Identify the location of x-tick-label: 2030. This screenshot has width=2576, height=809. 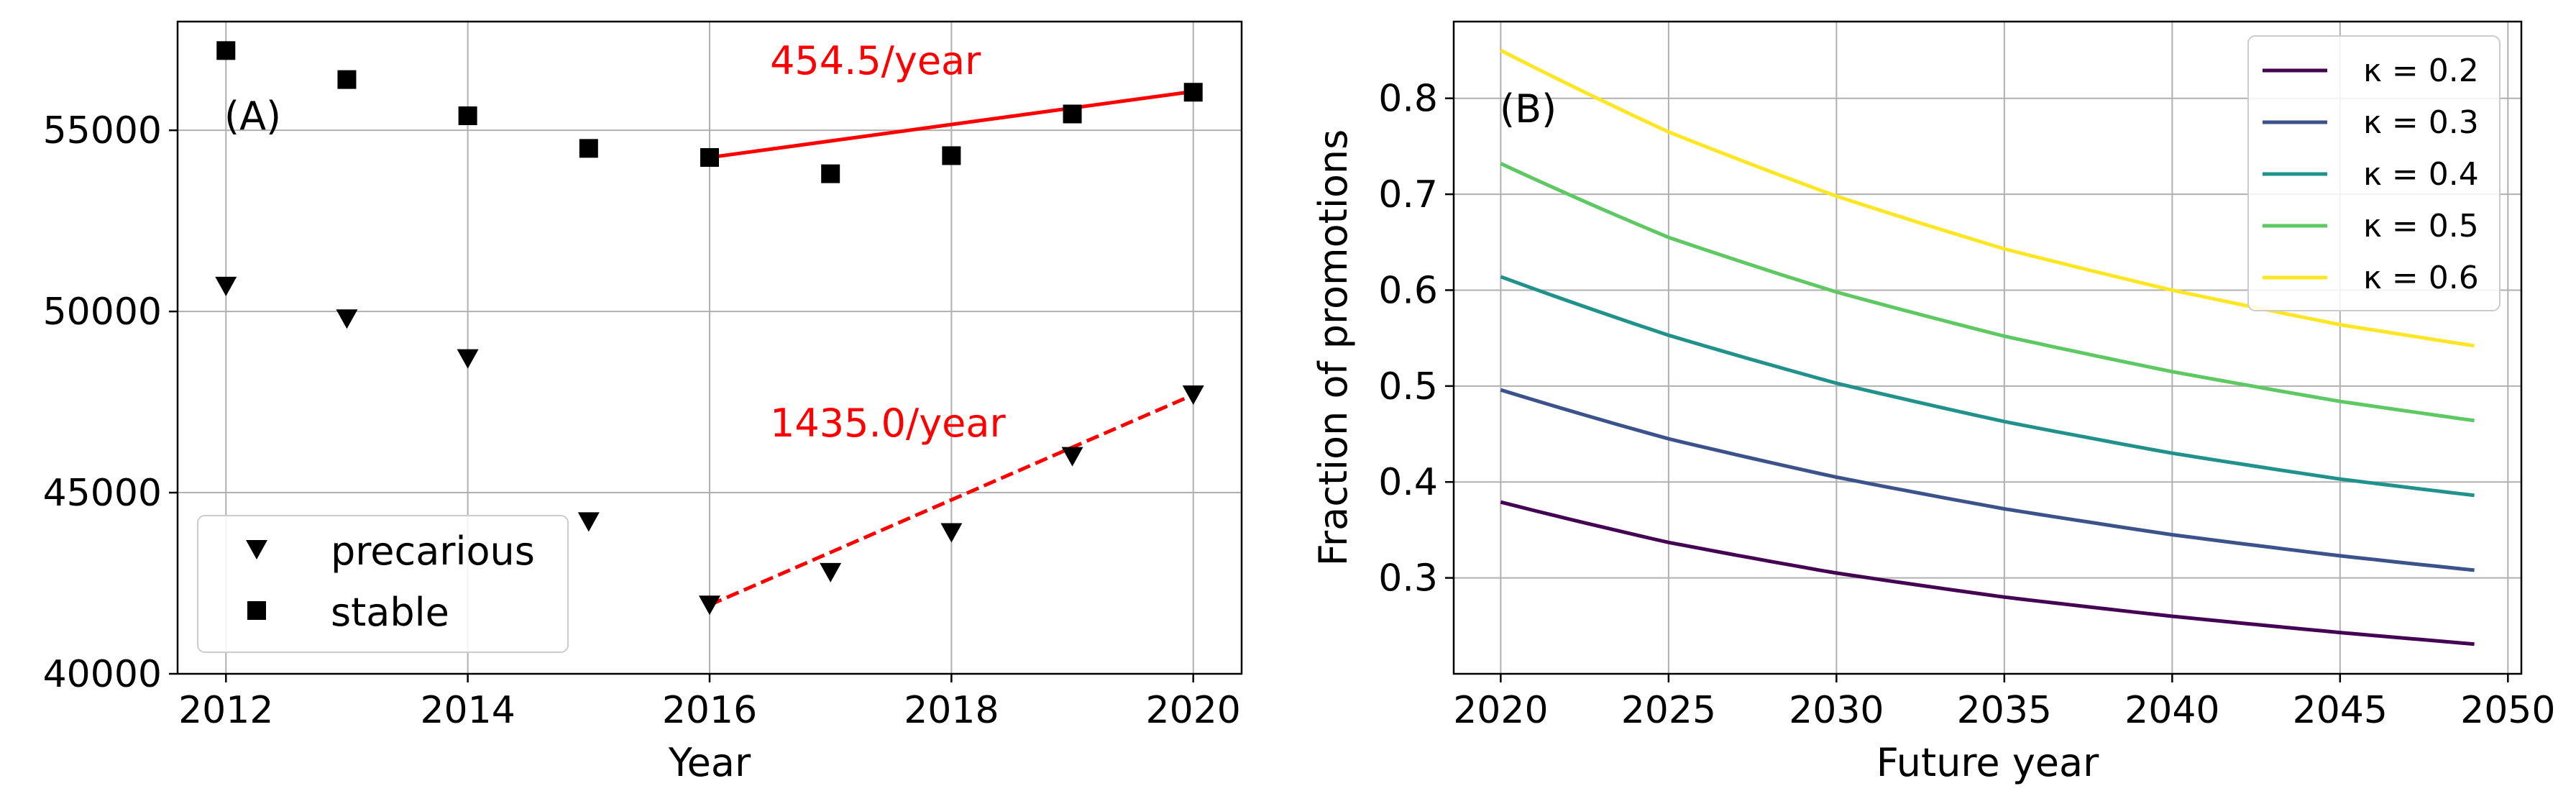
(1836, 710).